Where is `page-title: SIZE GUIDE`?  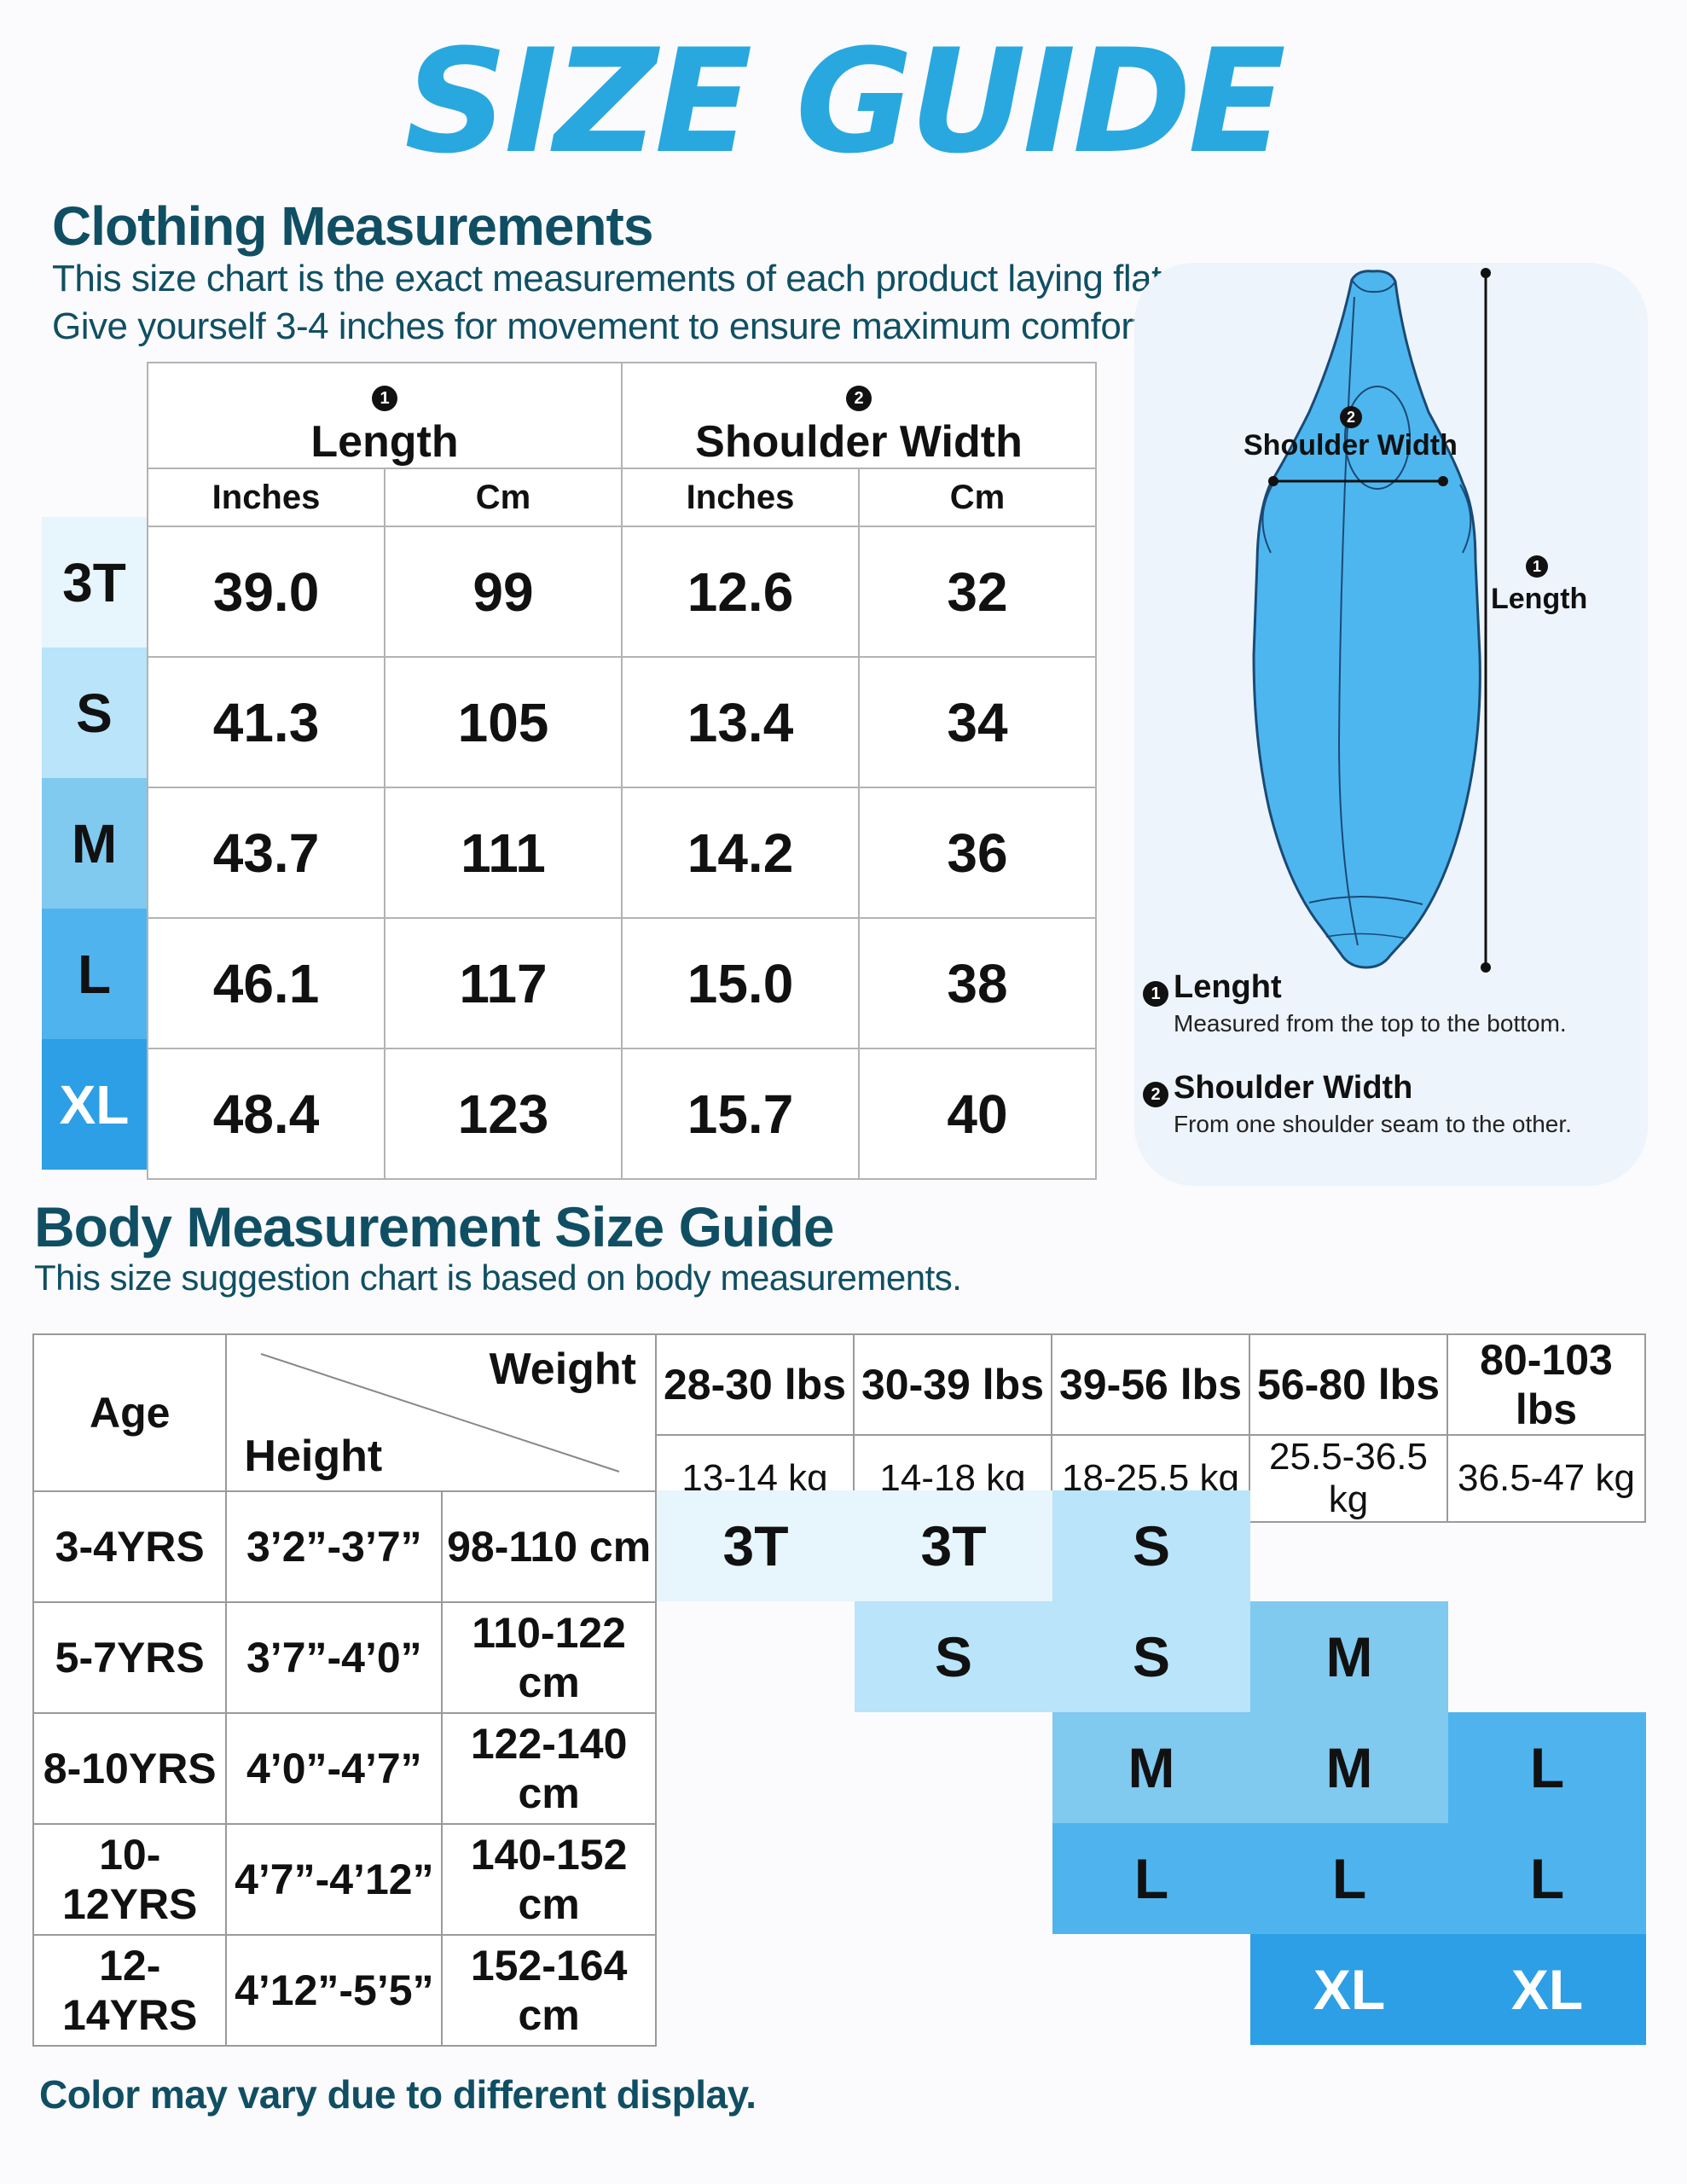 page-title: SIZE GUIDE is located at coordinates (845, 101).